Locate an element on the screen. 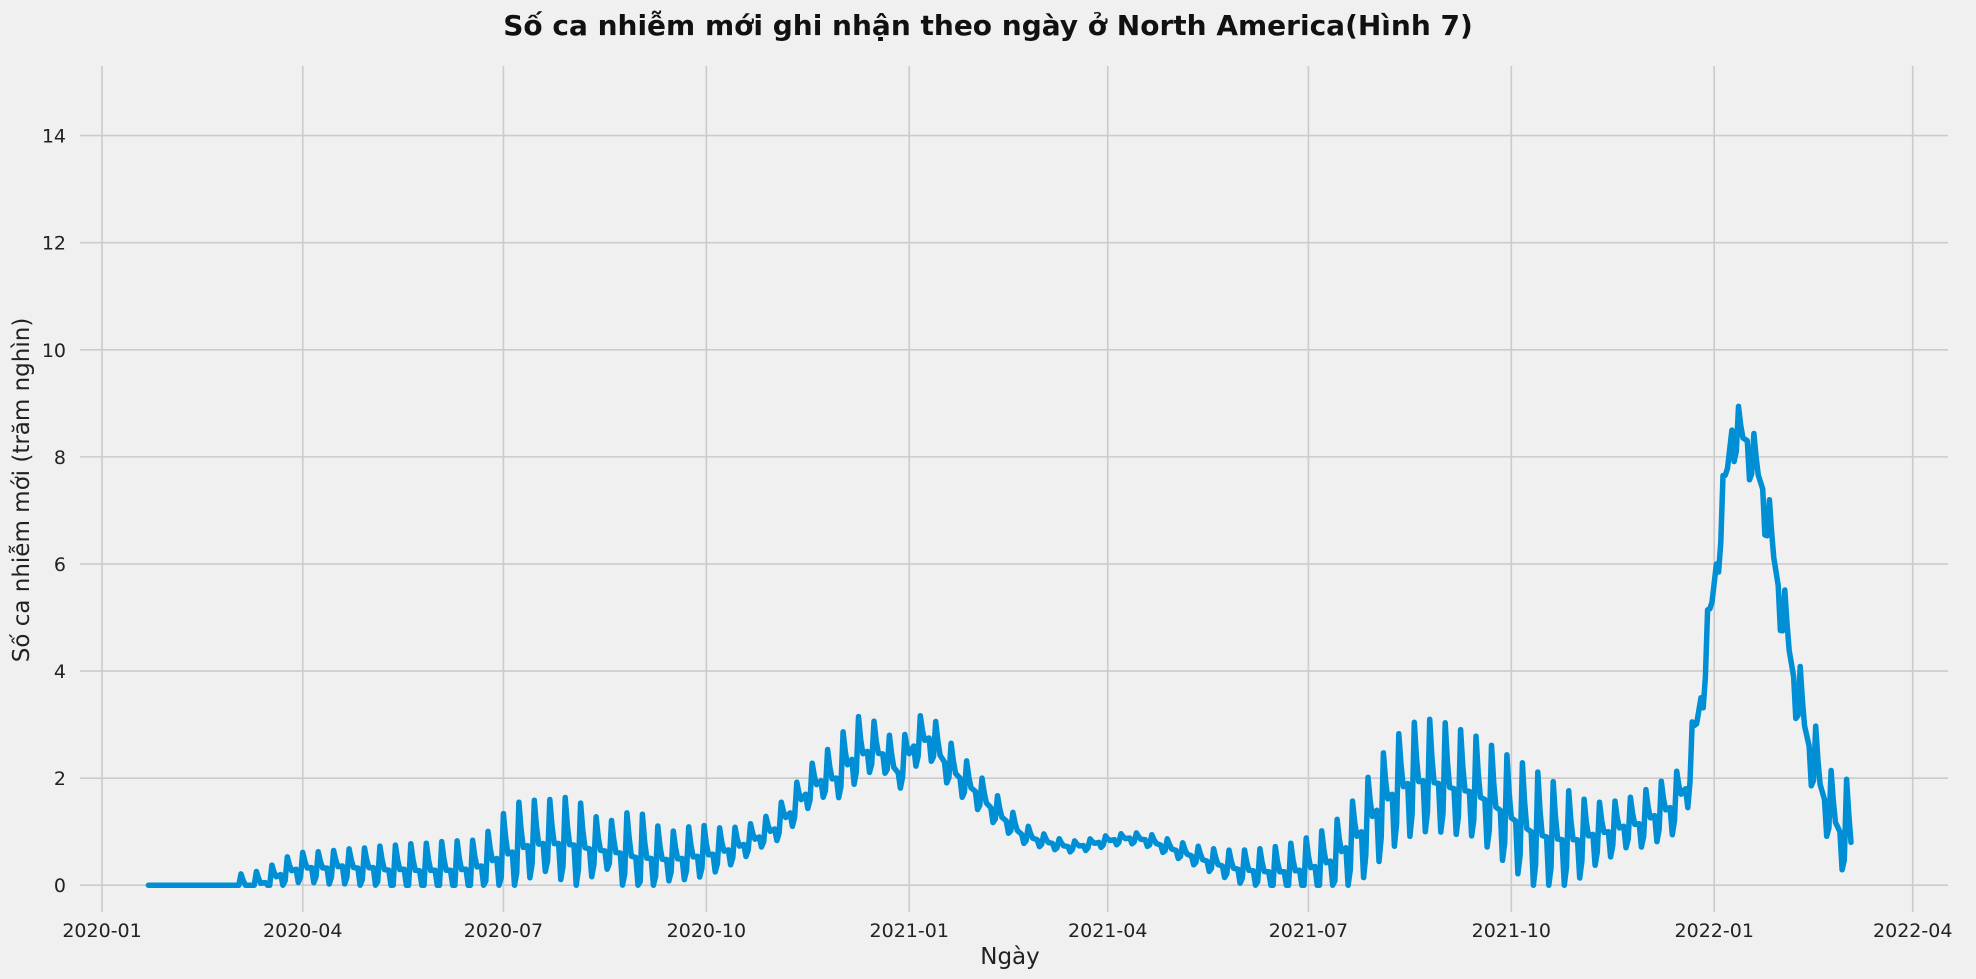  x-axis-label: Ngày is located at coordinates (1010, 957).